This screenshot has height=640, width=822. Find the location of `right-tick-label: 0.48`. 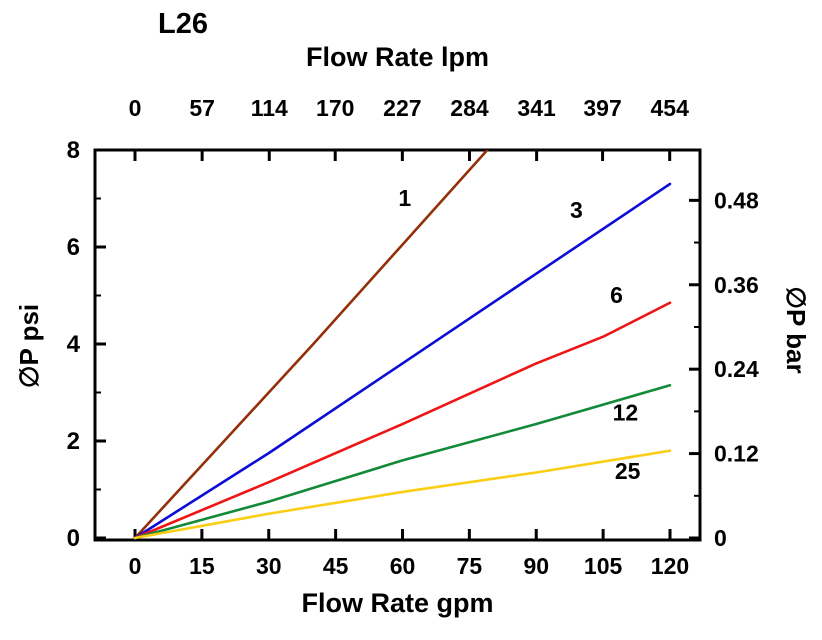

right-tick-label: 0.48 is located at coordinates (736, 200).